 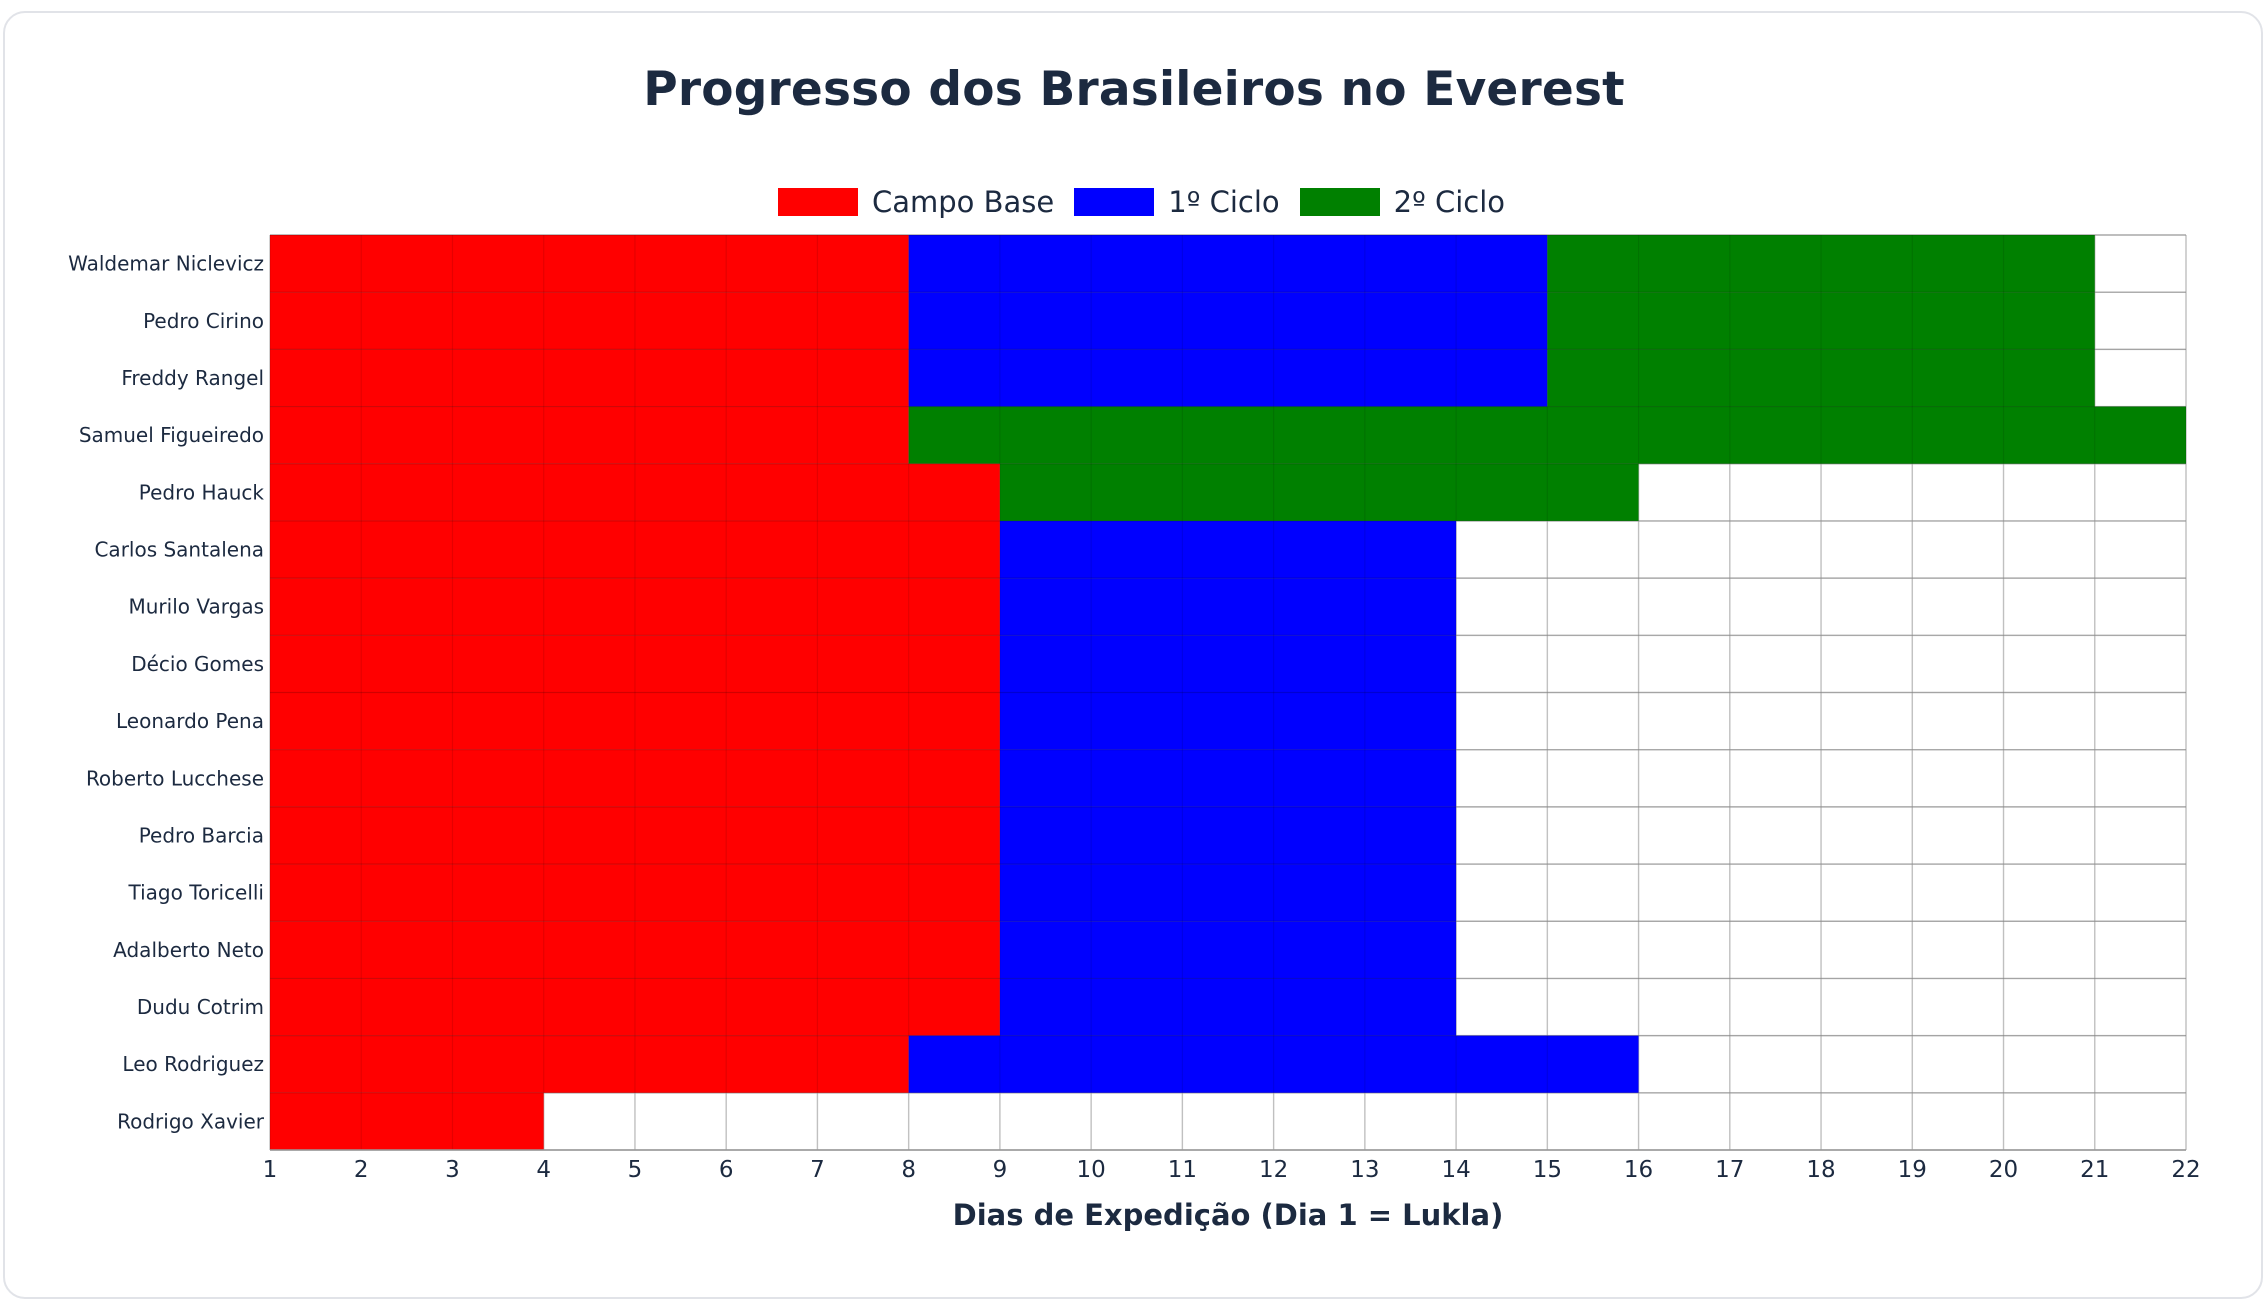 What do you see at coordinates (817, 1170) in the screenshot?
I see `x-tick-label: 7` at bounding box center [817, 1170].